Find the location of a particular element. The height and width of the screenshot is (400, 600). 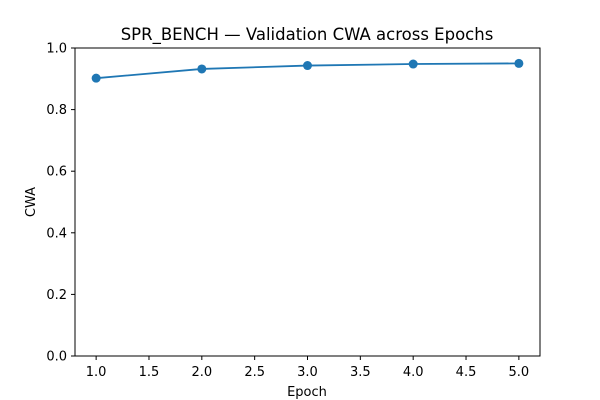

series-layer is located at coordinates (307, 70).